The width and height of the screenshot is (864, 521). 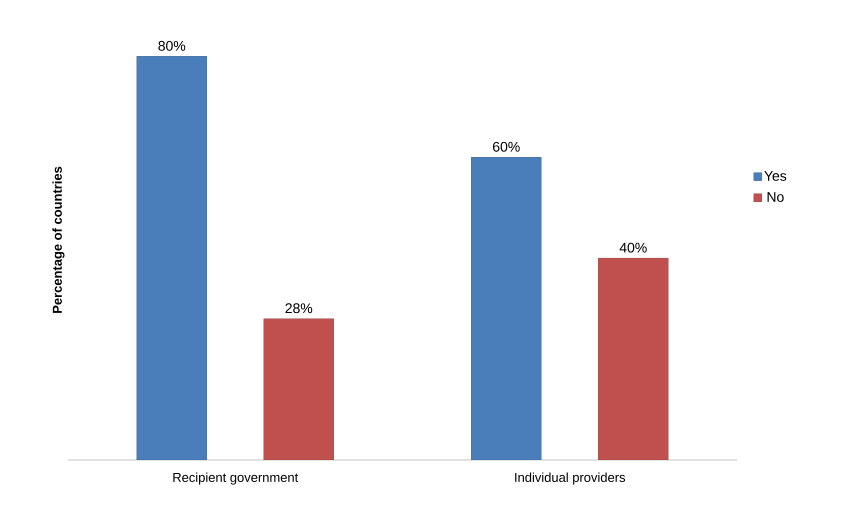 I want to click on legend-label: Yes, so click(x=775, y=176).